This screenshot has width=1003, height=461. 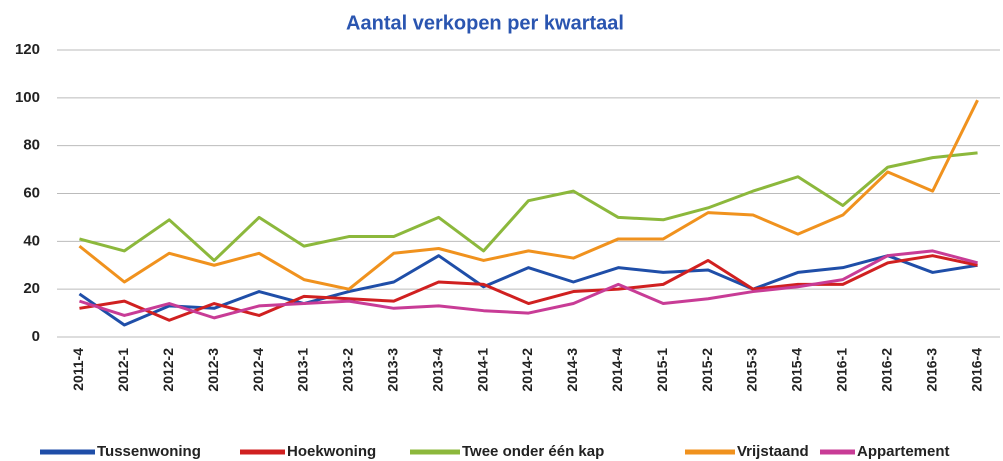 I want to click on chart-title: Aantal verkopen per kwartaal, so click(x=485, y=23).